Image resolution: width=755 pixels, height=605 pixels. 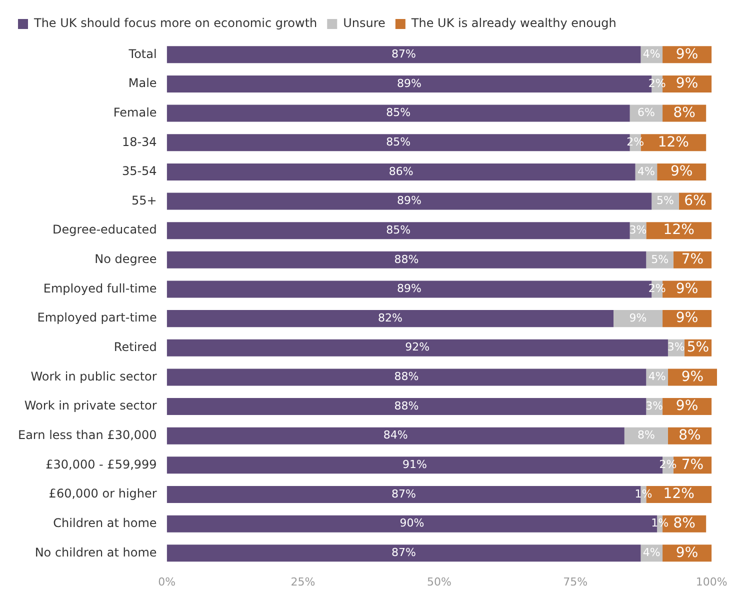 What do you see at coordinates (100, 288) in the screenshot?
I see `y-tick-label: Employed full-time` at bounding box center [100, 288].